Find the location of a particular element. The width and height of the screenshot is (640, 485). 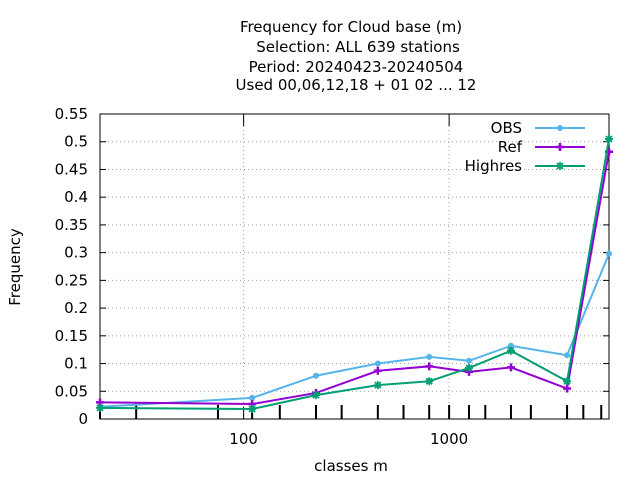

title-line-1: Frequency for Cloud base (m) is located at coordinates (351, 27).